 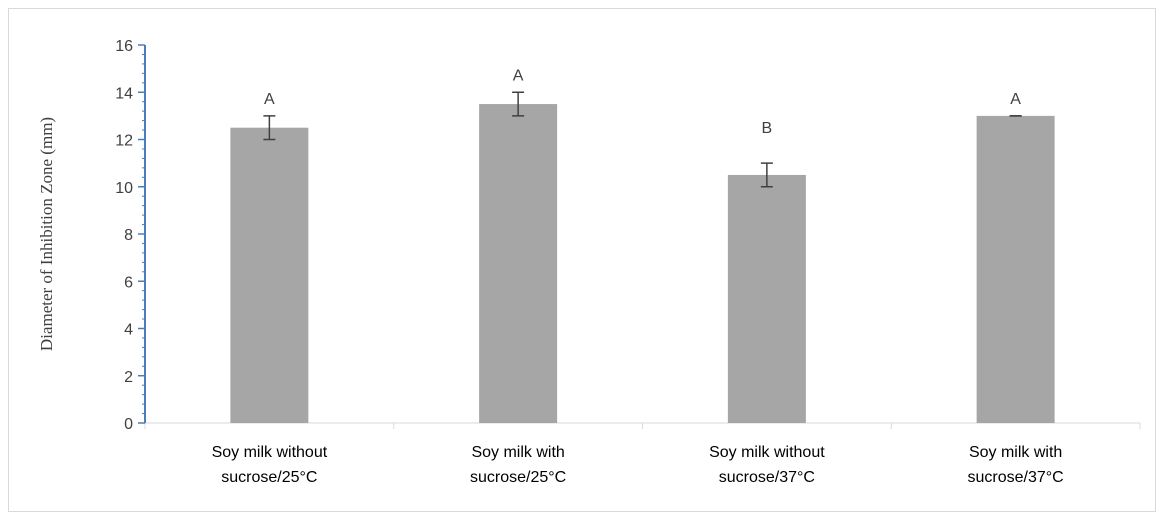 What do you see at coordinates (124, 141) in the screenshot?
I see `y-tick-label: 12` at bounding box center [124, 141].